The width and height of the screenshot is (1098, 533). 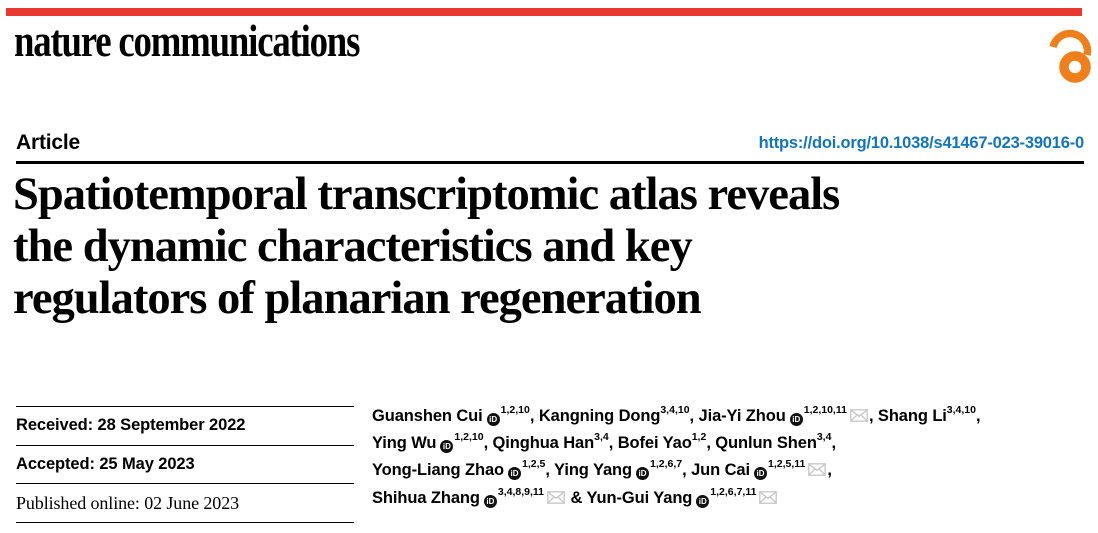 What do you see at coordinates (666, 464) in the screenshot?
I see `affiliation-superscript: 1,2,6,7` at bounding box center [666, 464].